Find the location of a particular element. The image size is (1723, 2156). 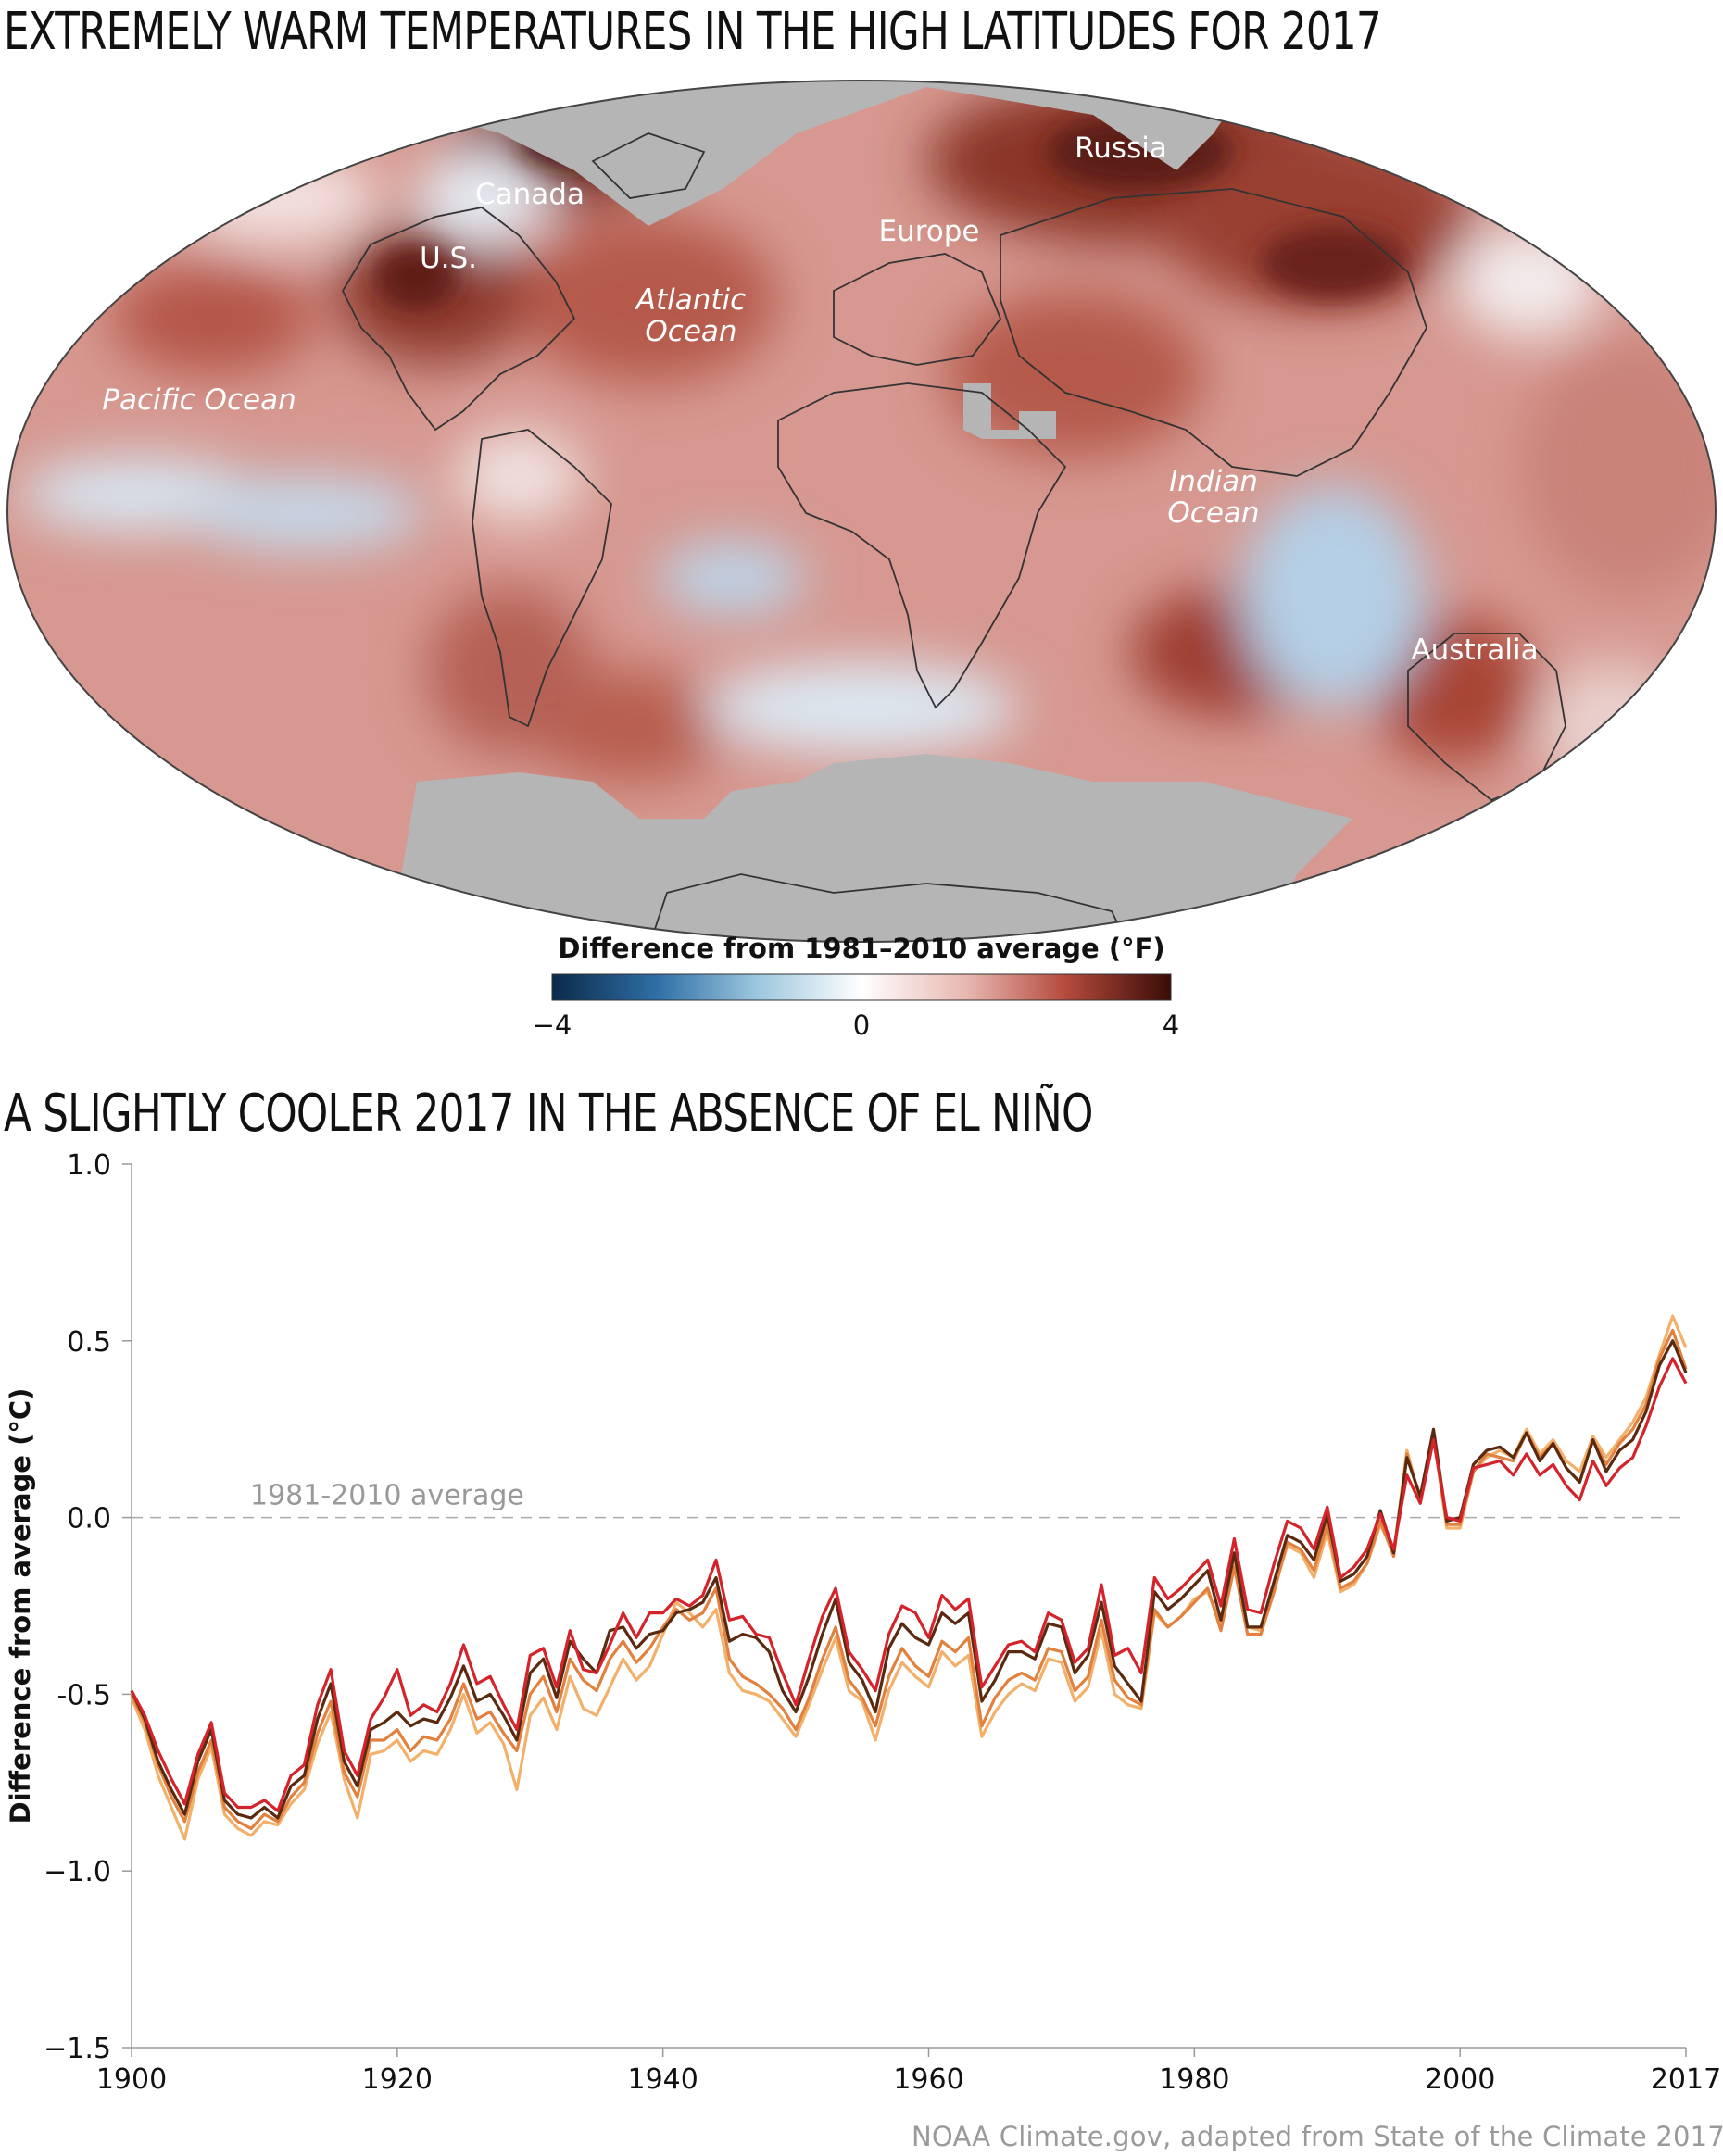

x-tick-label: 1960 is located at coordinates (928, 2079).